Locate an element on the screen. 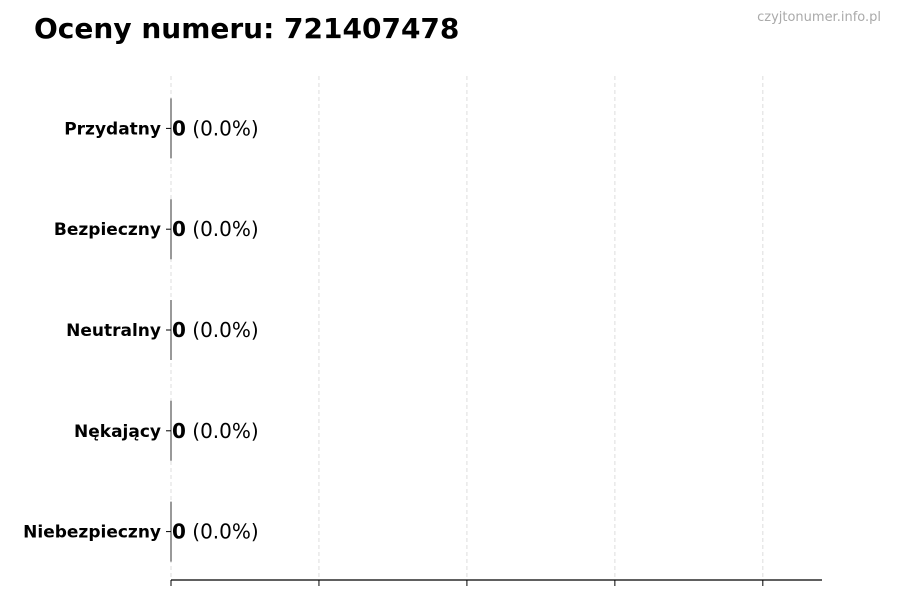 The image size is (900, 600). category-label: Nękający is located at coordinates (117, 432).